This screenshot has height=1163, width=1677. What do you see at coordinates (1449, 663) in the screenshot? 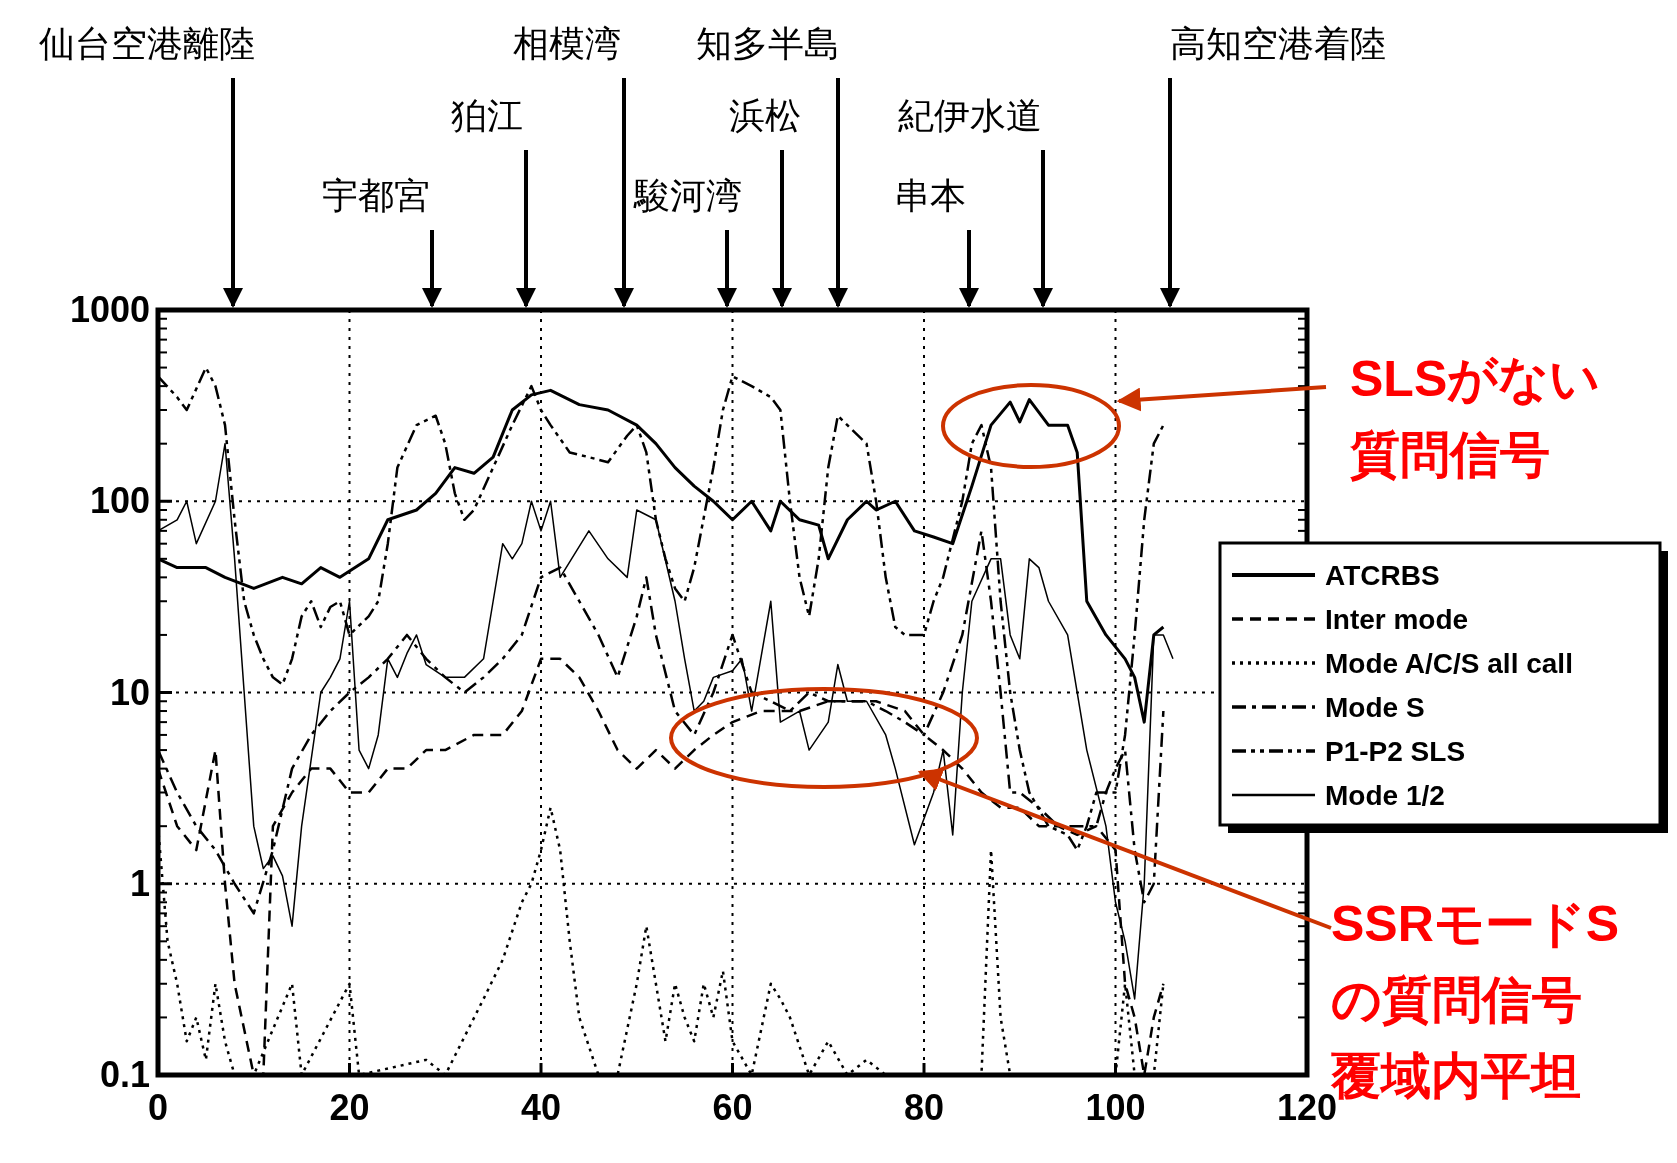
I see `legend-label: Mode A/C/S all call` at bounding box center [1449, 663].